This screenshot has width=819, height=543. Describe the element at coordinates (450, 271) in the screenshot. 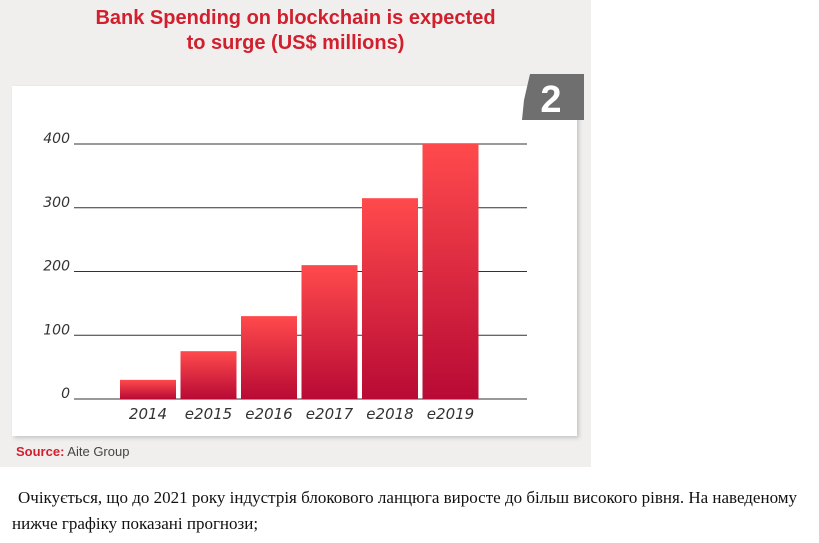

I see `bar-e2019` at that location.